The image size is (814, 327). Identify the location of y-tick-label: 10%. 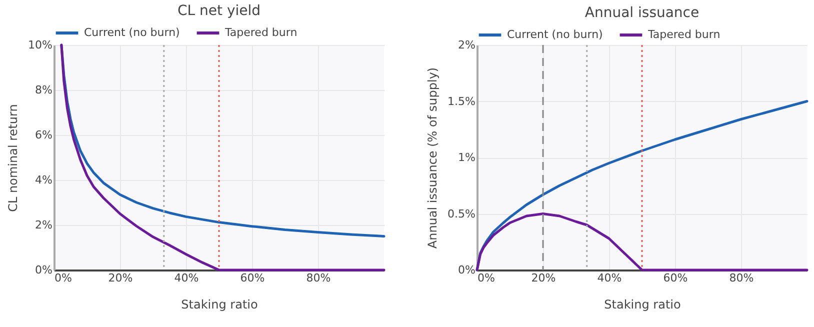
(40, 45).